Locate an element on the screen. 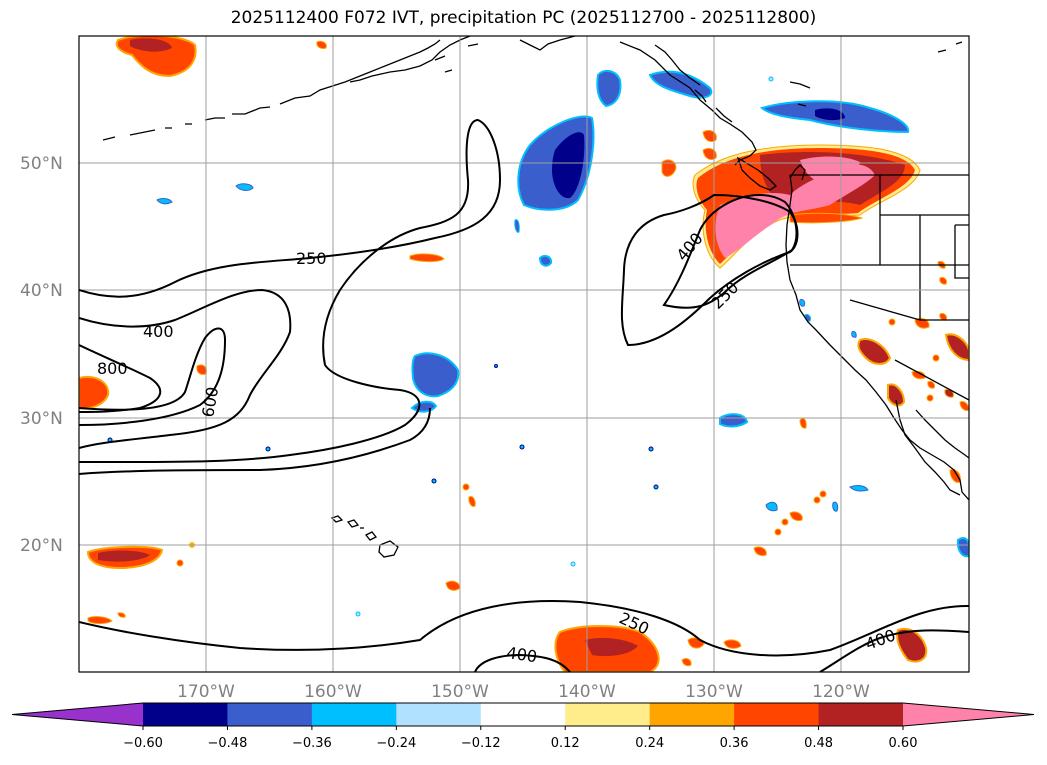 The image size is (1047, 765). colorbar-extend-high is located at coordinates (968, 714).